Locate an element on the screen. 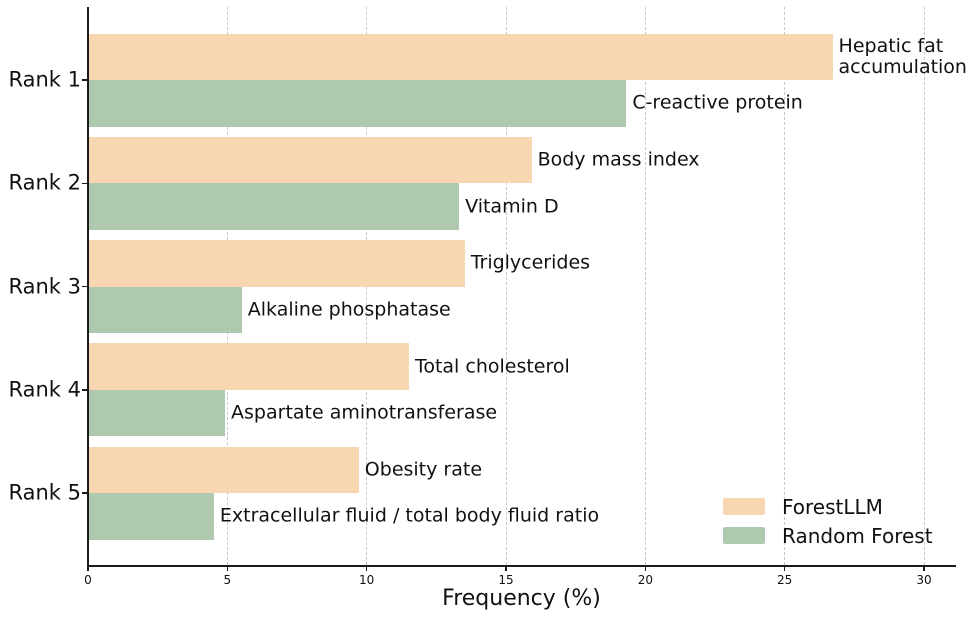 The width and height of the screenshot is (976, 618). bar-label: Aspartate aminotransferase is located at coordinates (364, 412).